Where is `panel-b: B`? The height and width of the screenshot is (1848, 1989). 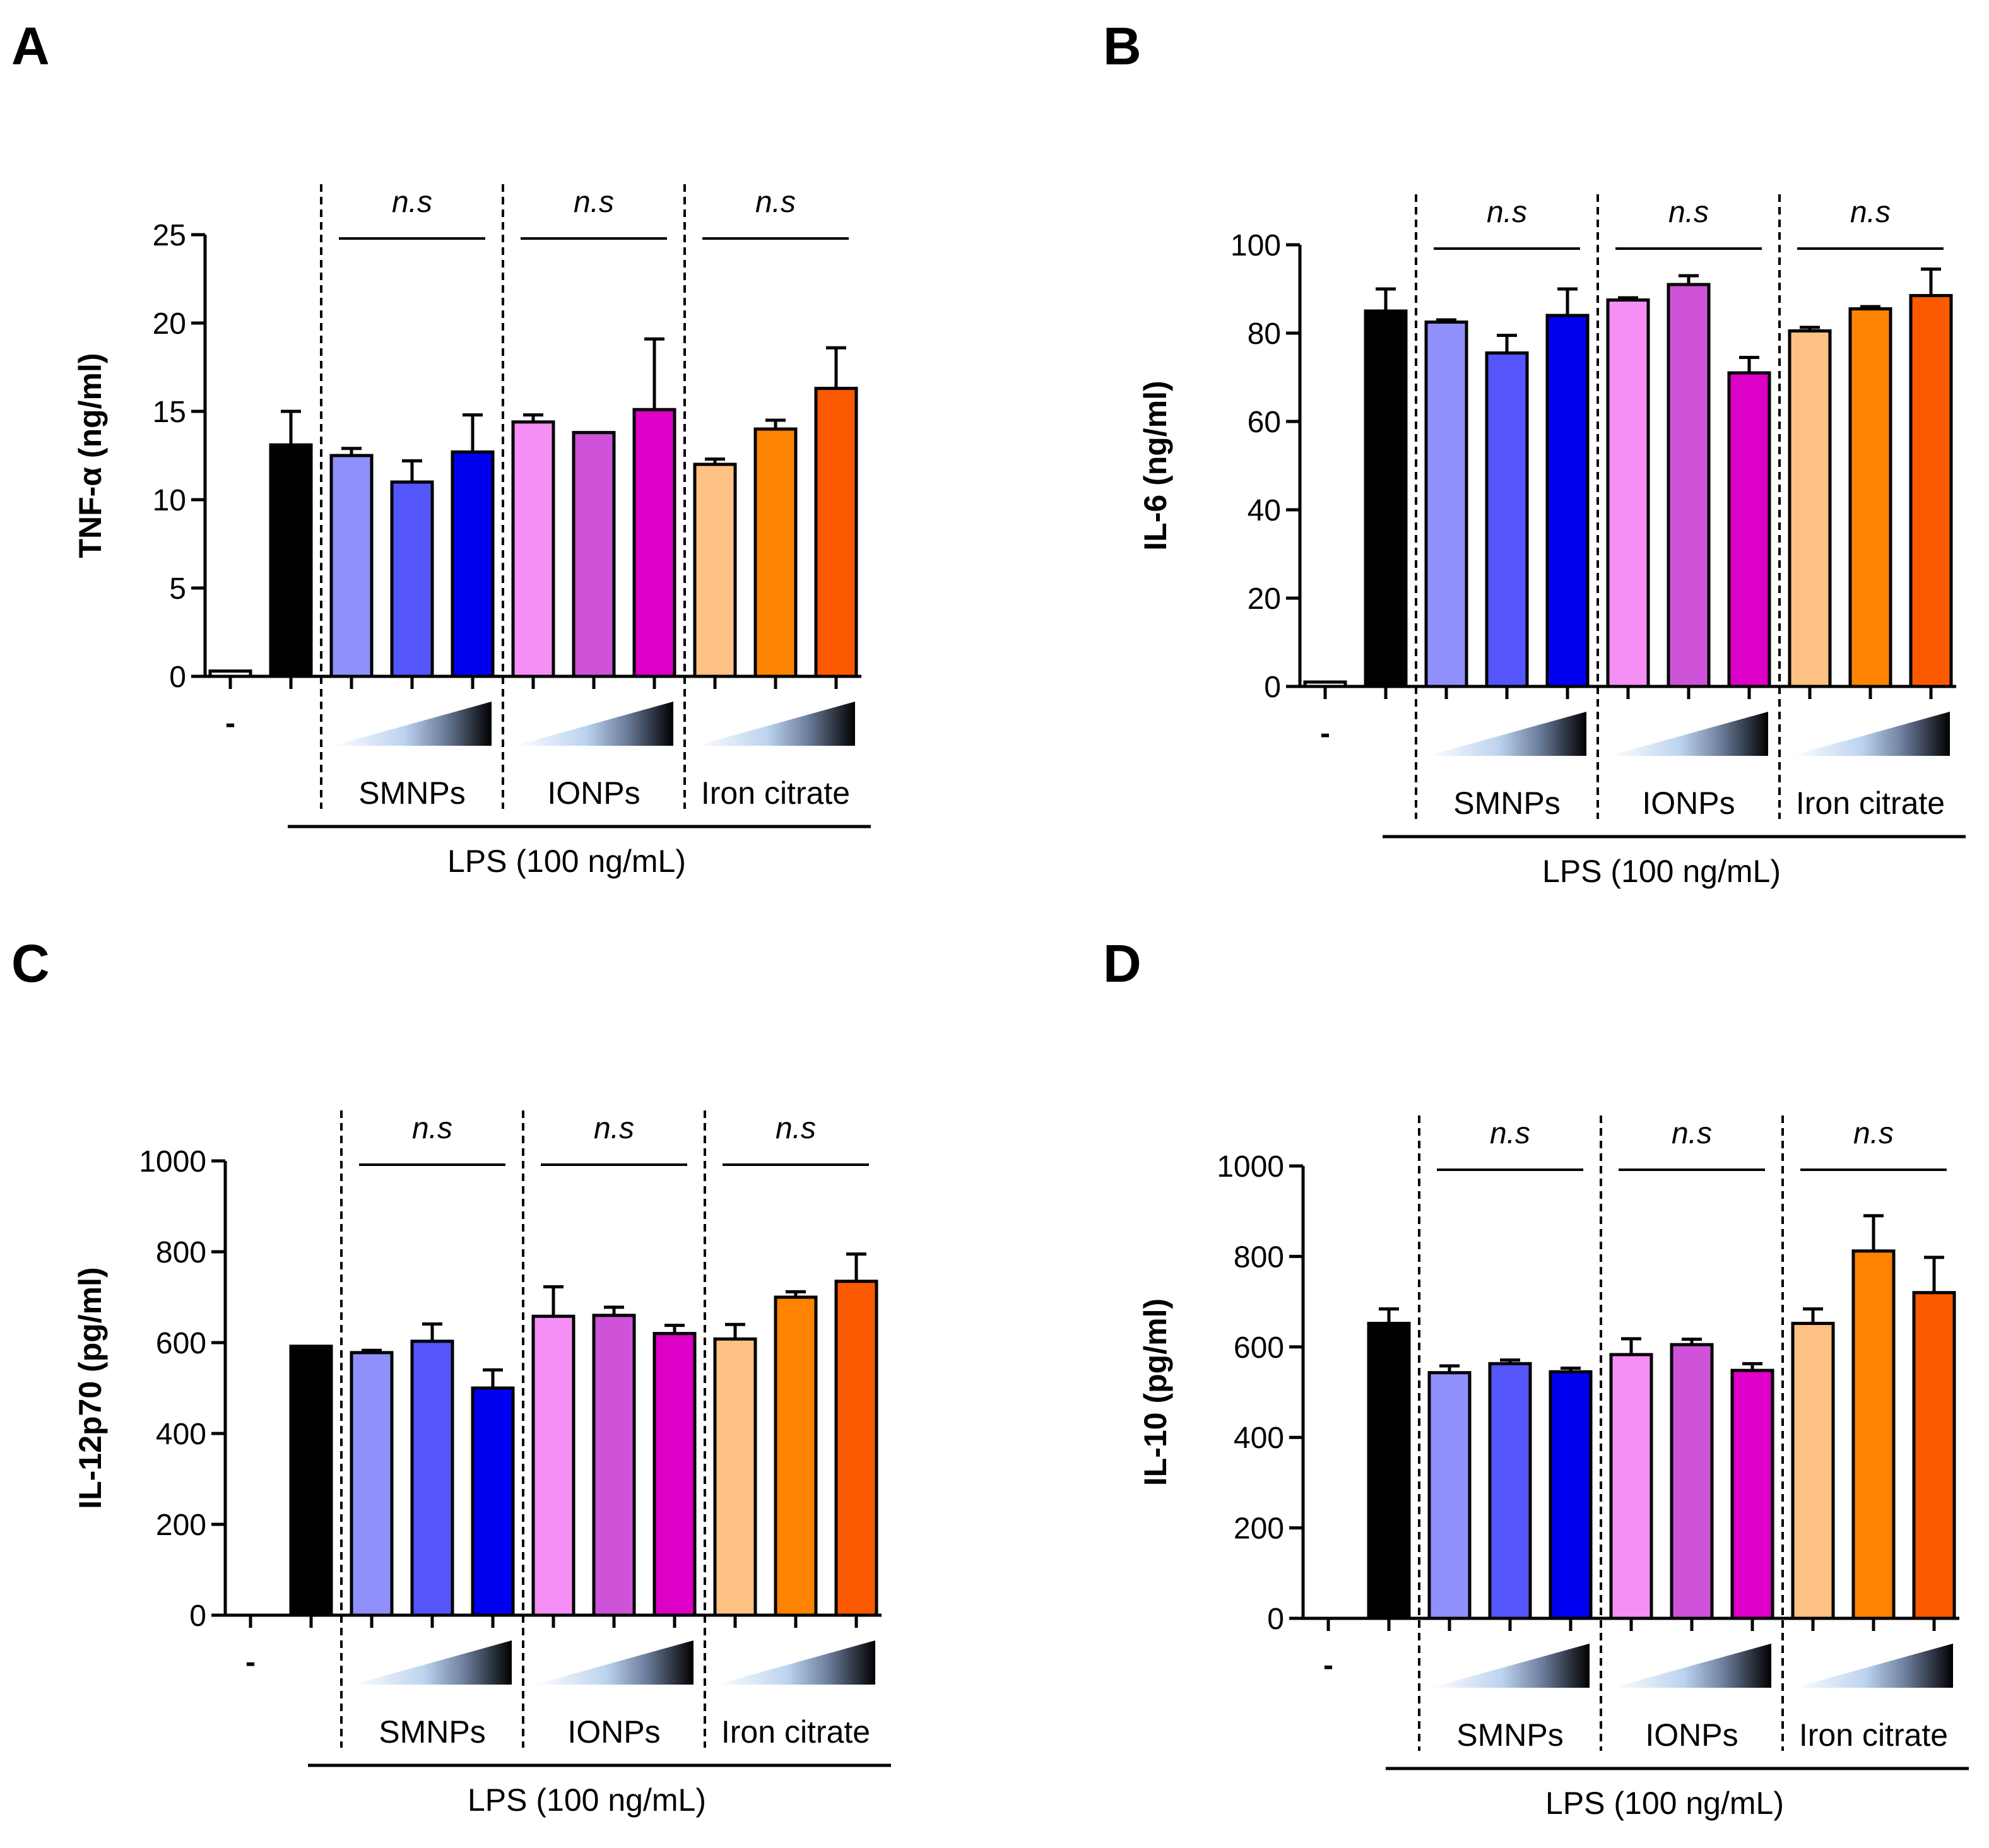 panel-b: B is located at coordinates (1122, 46).